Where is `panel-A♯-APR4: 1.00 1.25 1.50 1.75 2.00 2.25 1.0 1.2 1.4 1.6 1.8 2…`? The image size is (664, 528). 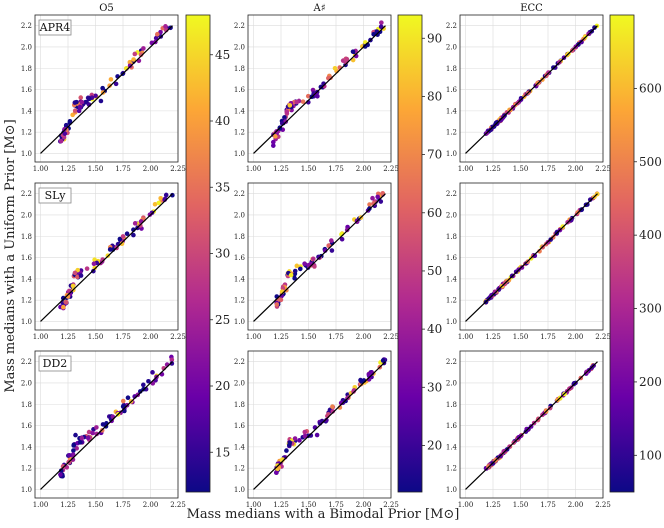 panel-A♯-APR4: 1.00 1.25 1.50 1.75 2.00 2.25 1.0 1.2 1.4 1.6 1.8 2… is located at coordinates (316, 93).